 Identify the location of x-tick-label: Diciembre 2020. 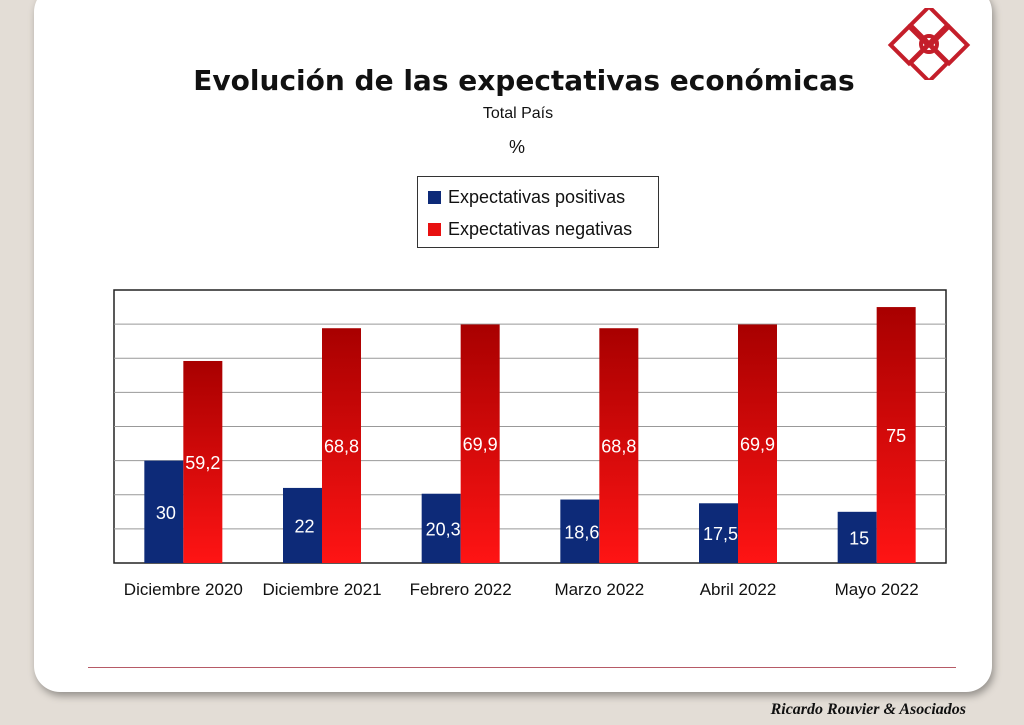
(183, 589).